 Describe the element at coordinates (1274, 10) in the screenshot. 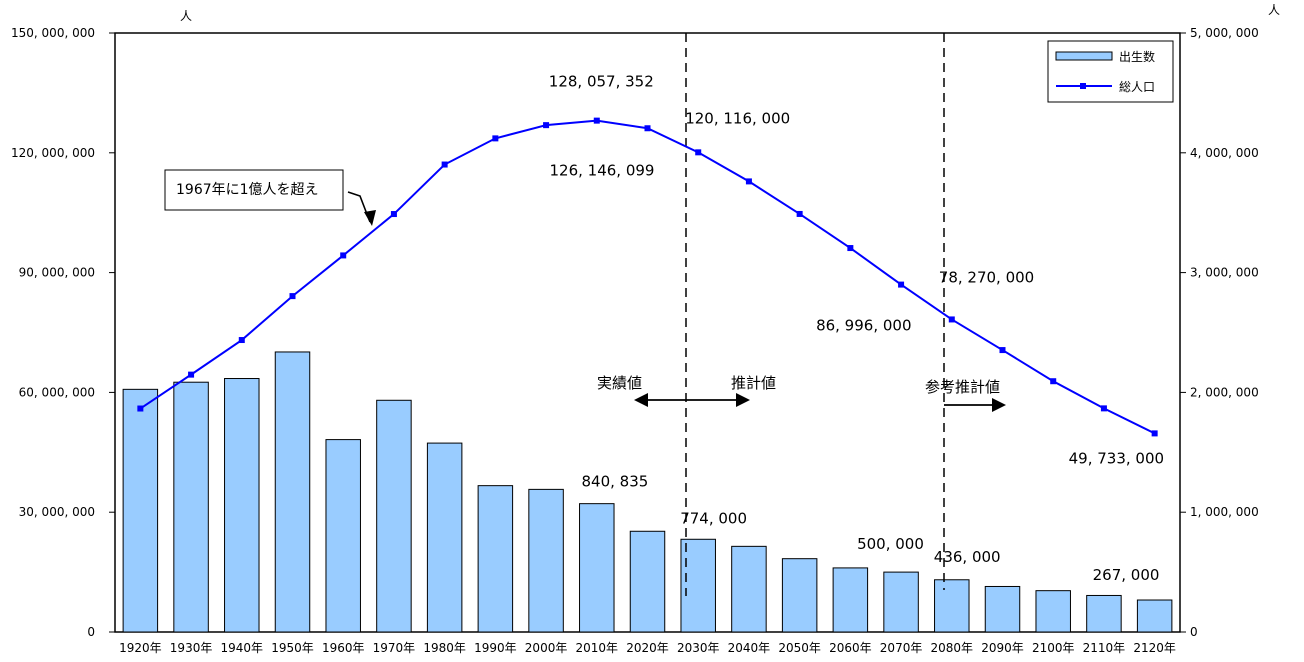

I see `right-axis-unit: 人` at that location.